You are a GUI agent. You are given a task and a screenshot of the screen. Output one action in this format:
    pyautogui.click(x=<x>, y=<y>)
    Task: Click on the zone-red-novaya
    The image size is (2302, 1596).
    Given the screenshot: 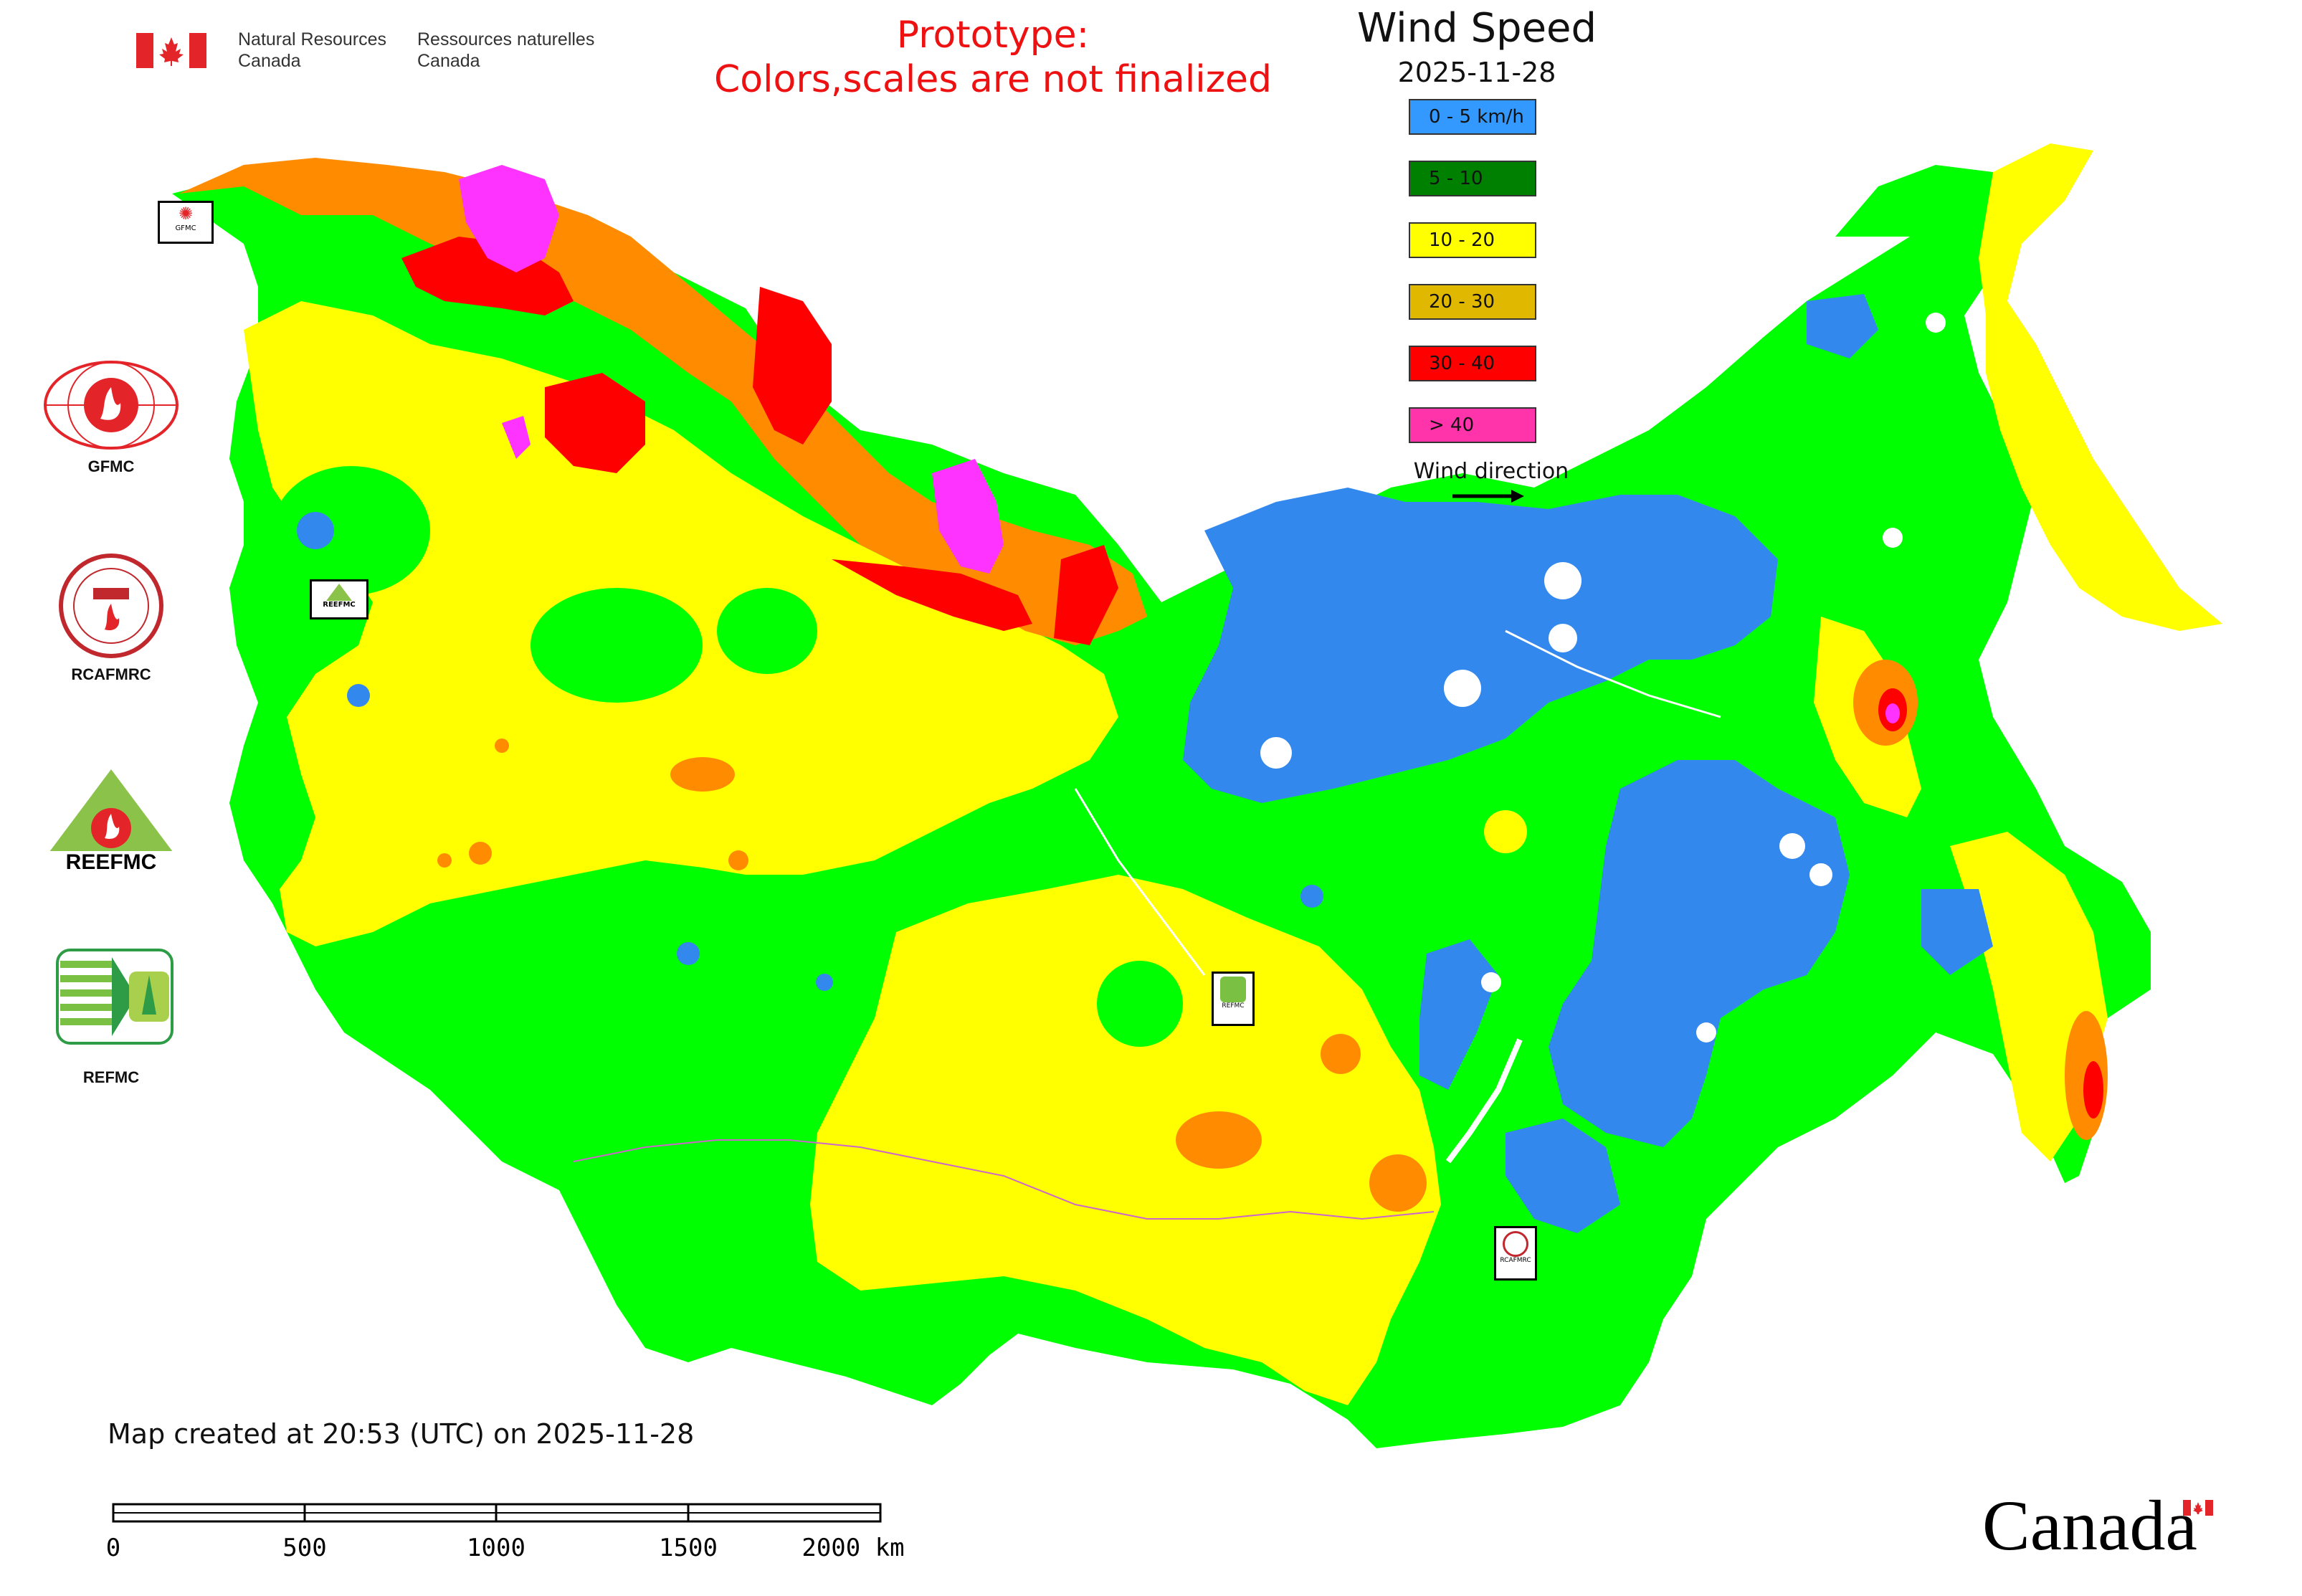 What is the action you would take?
    pyautogui.click(x=595, y=423)
    